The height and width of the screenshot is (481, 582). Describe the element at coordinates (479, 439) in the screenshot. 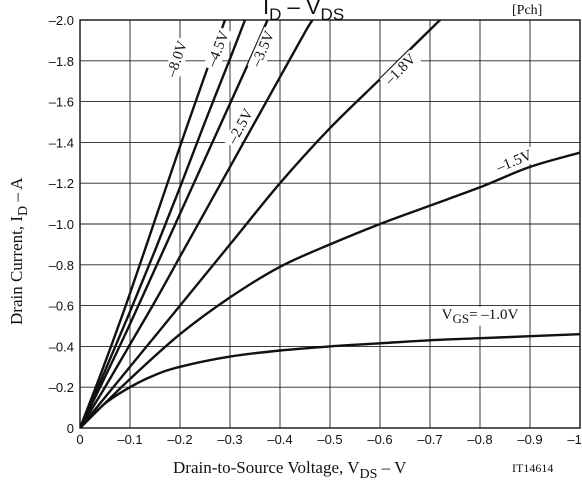

I see `x-tick-label: –0.8` at that location.